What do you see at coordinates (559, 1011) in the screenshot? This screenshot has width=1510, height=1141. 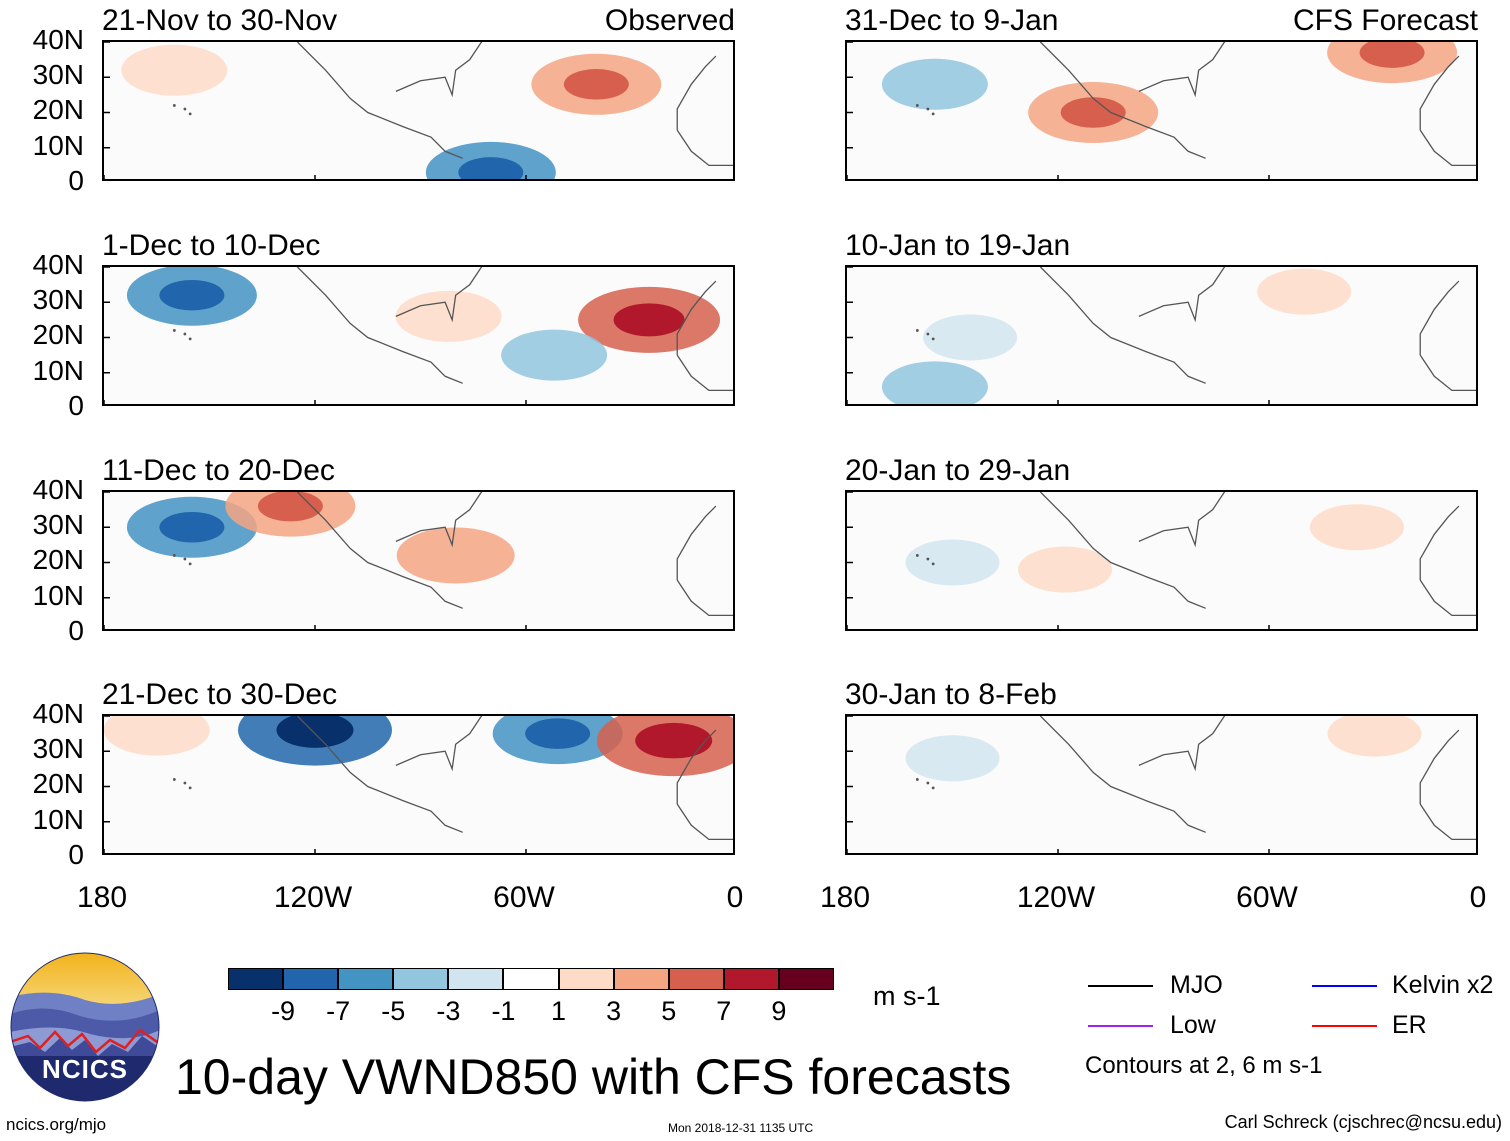 I see `colorbar-tick: 1` at bounding box center [559, 1011].